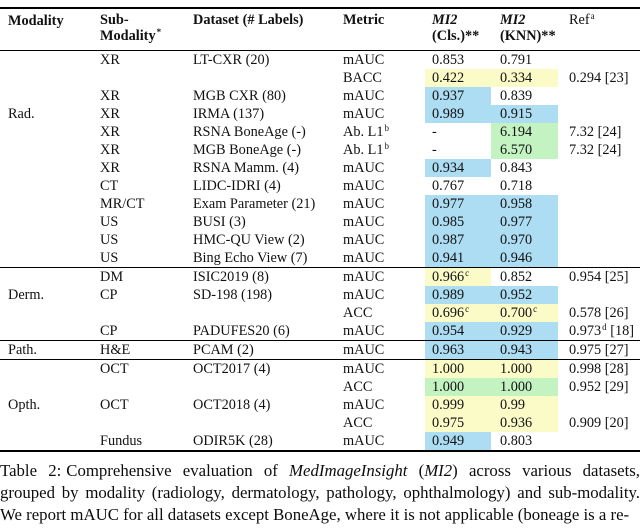  I want to click on cell-submodality: CT, so click(109, 186).